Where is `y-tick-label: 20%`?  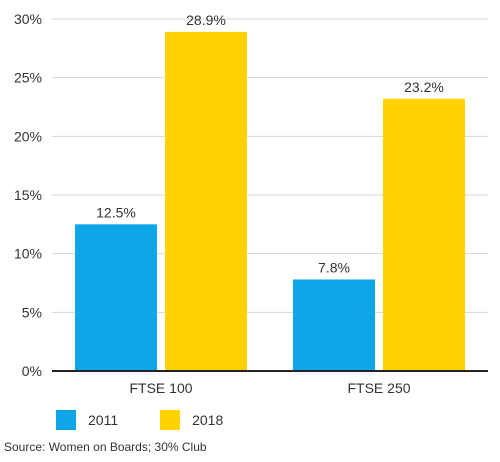
y-tick-label: 20% is located at coordinates (28, 136).